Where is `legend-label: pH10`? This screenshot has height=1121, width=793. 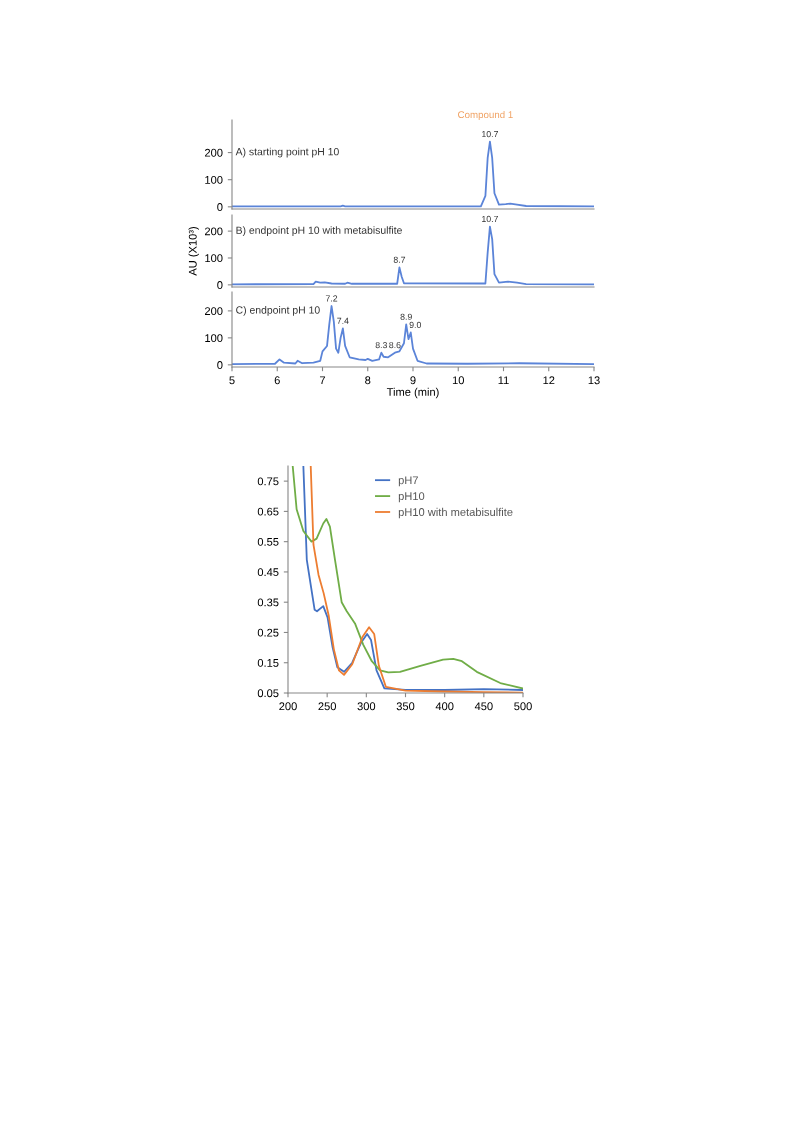
legend-label: pH10 is located at coordinates (411, 497).